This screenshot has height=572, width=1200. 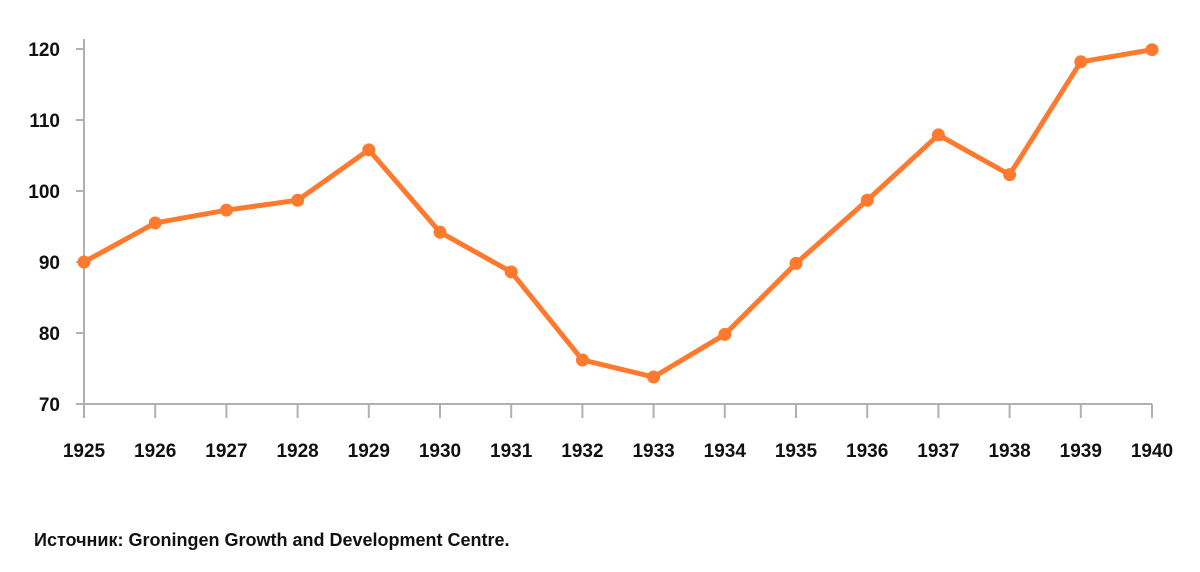 I want to click on x-tick-label-1930: 1930, so click(x=440, y=451).